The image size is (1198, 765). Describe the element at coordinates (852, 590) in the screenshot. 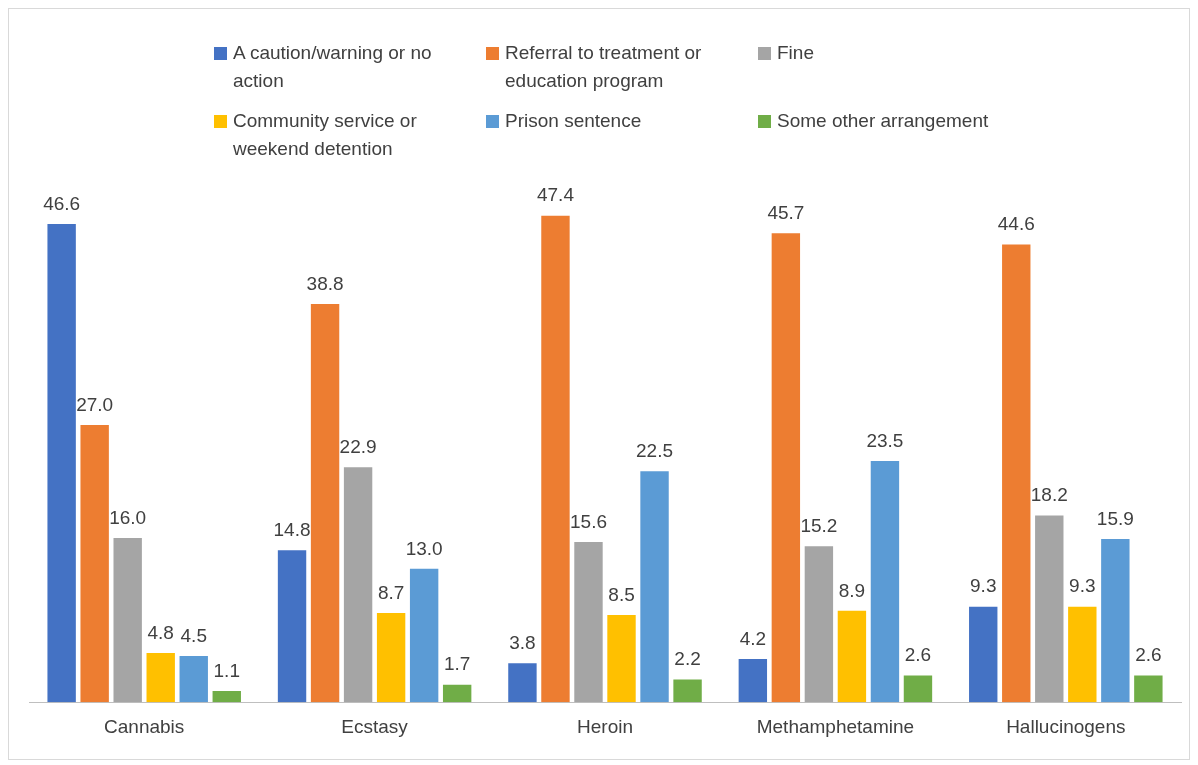

I see `data-label: 8.9` at that location.